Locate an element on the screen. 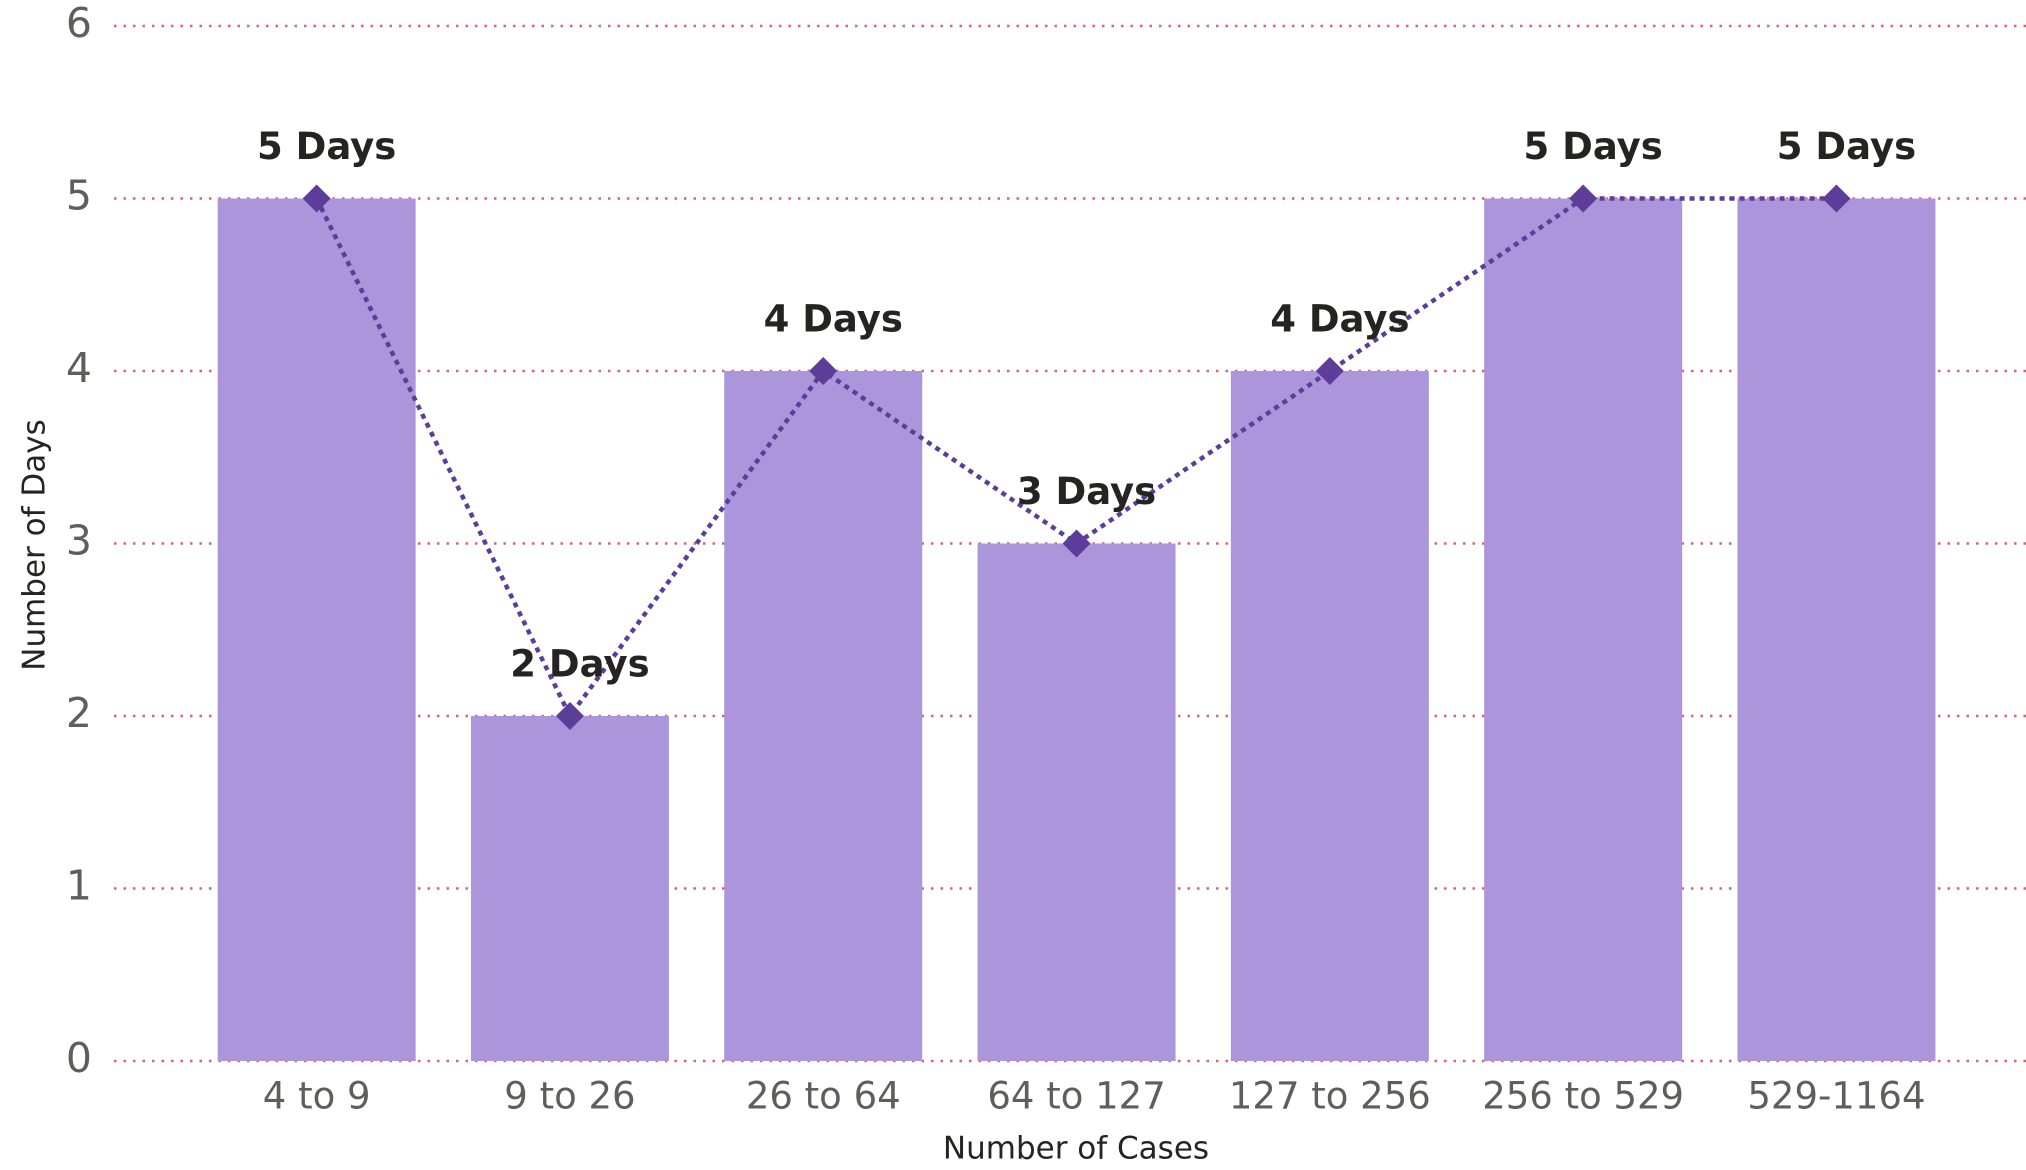  data-label: 2 Days is located at coordinates (579, 664).